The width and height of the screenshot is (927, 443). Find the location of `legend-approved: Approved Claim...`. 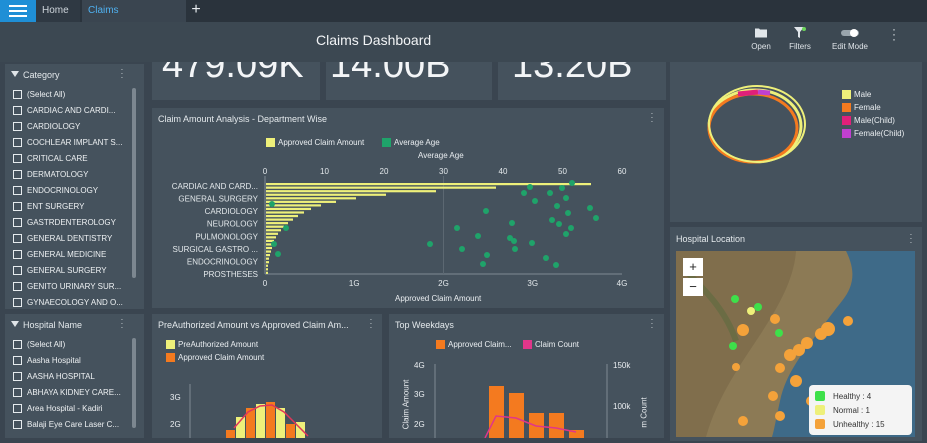

legend-approved: Approved Claim... is located at coordinates (474, 345).